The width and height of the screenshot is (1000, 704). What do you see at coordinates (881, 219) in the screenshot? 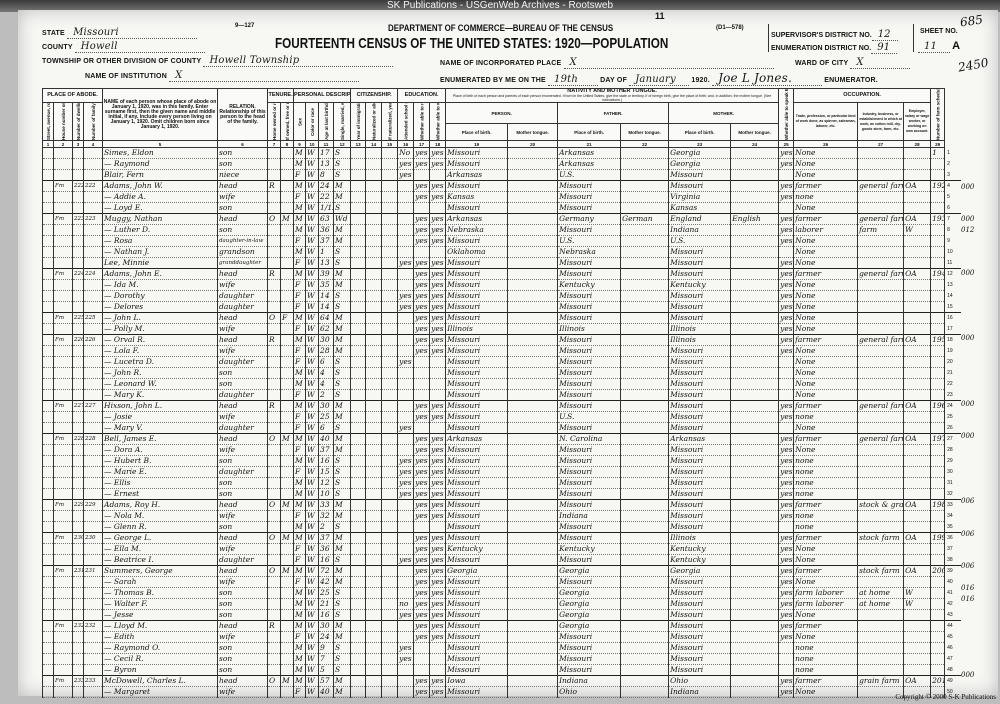
I see `industry: general farm` at bounding box center [881, 219].